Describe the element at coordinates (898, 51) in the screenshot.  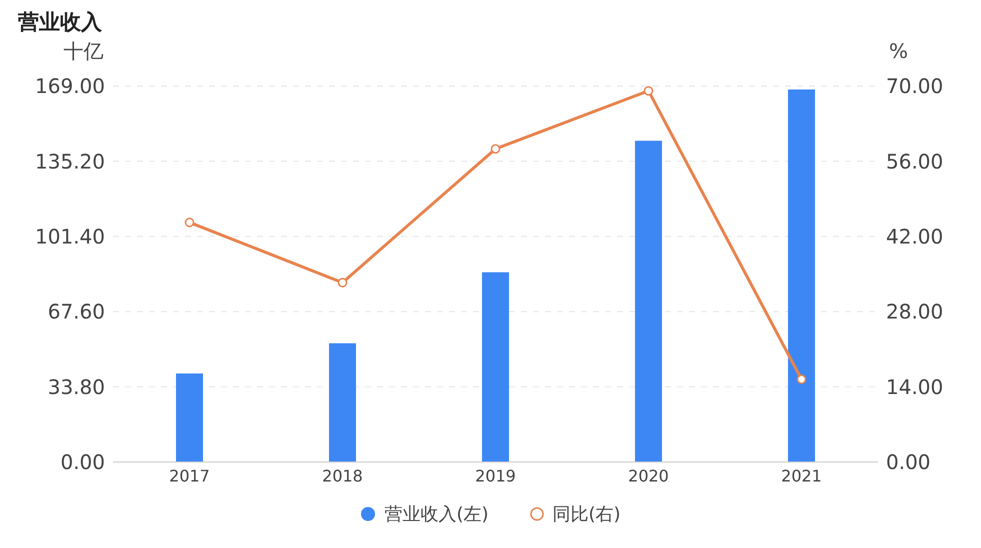
I see `y2-axis-title: %` at that location.